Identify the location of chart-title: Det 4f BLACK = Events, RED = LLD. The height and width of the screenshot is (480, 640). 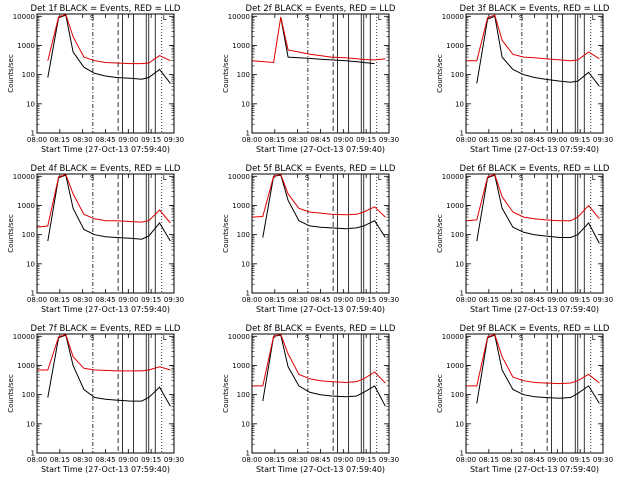
(106, 169).